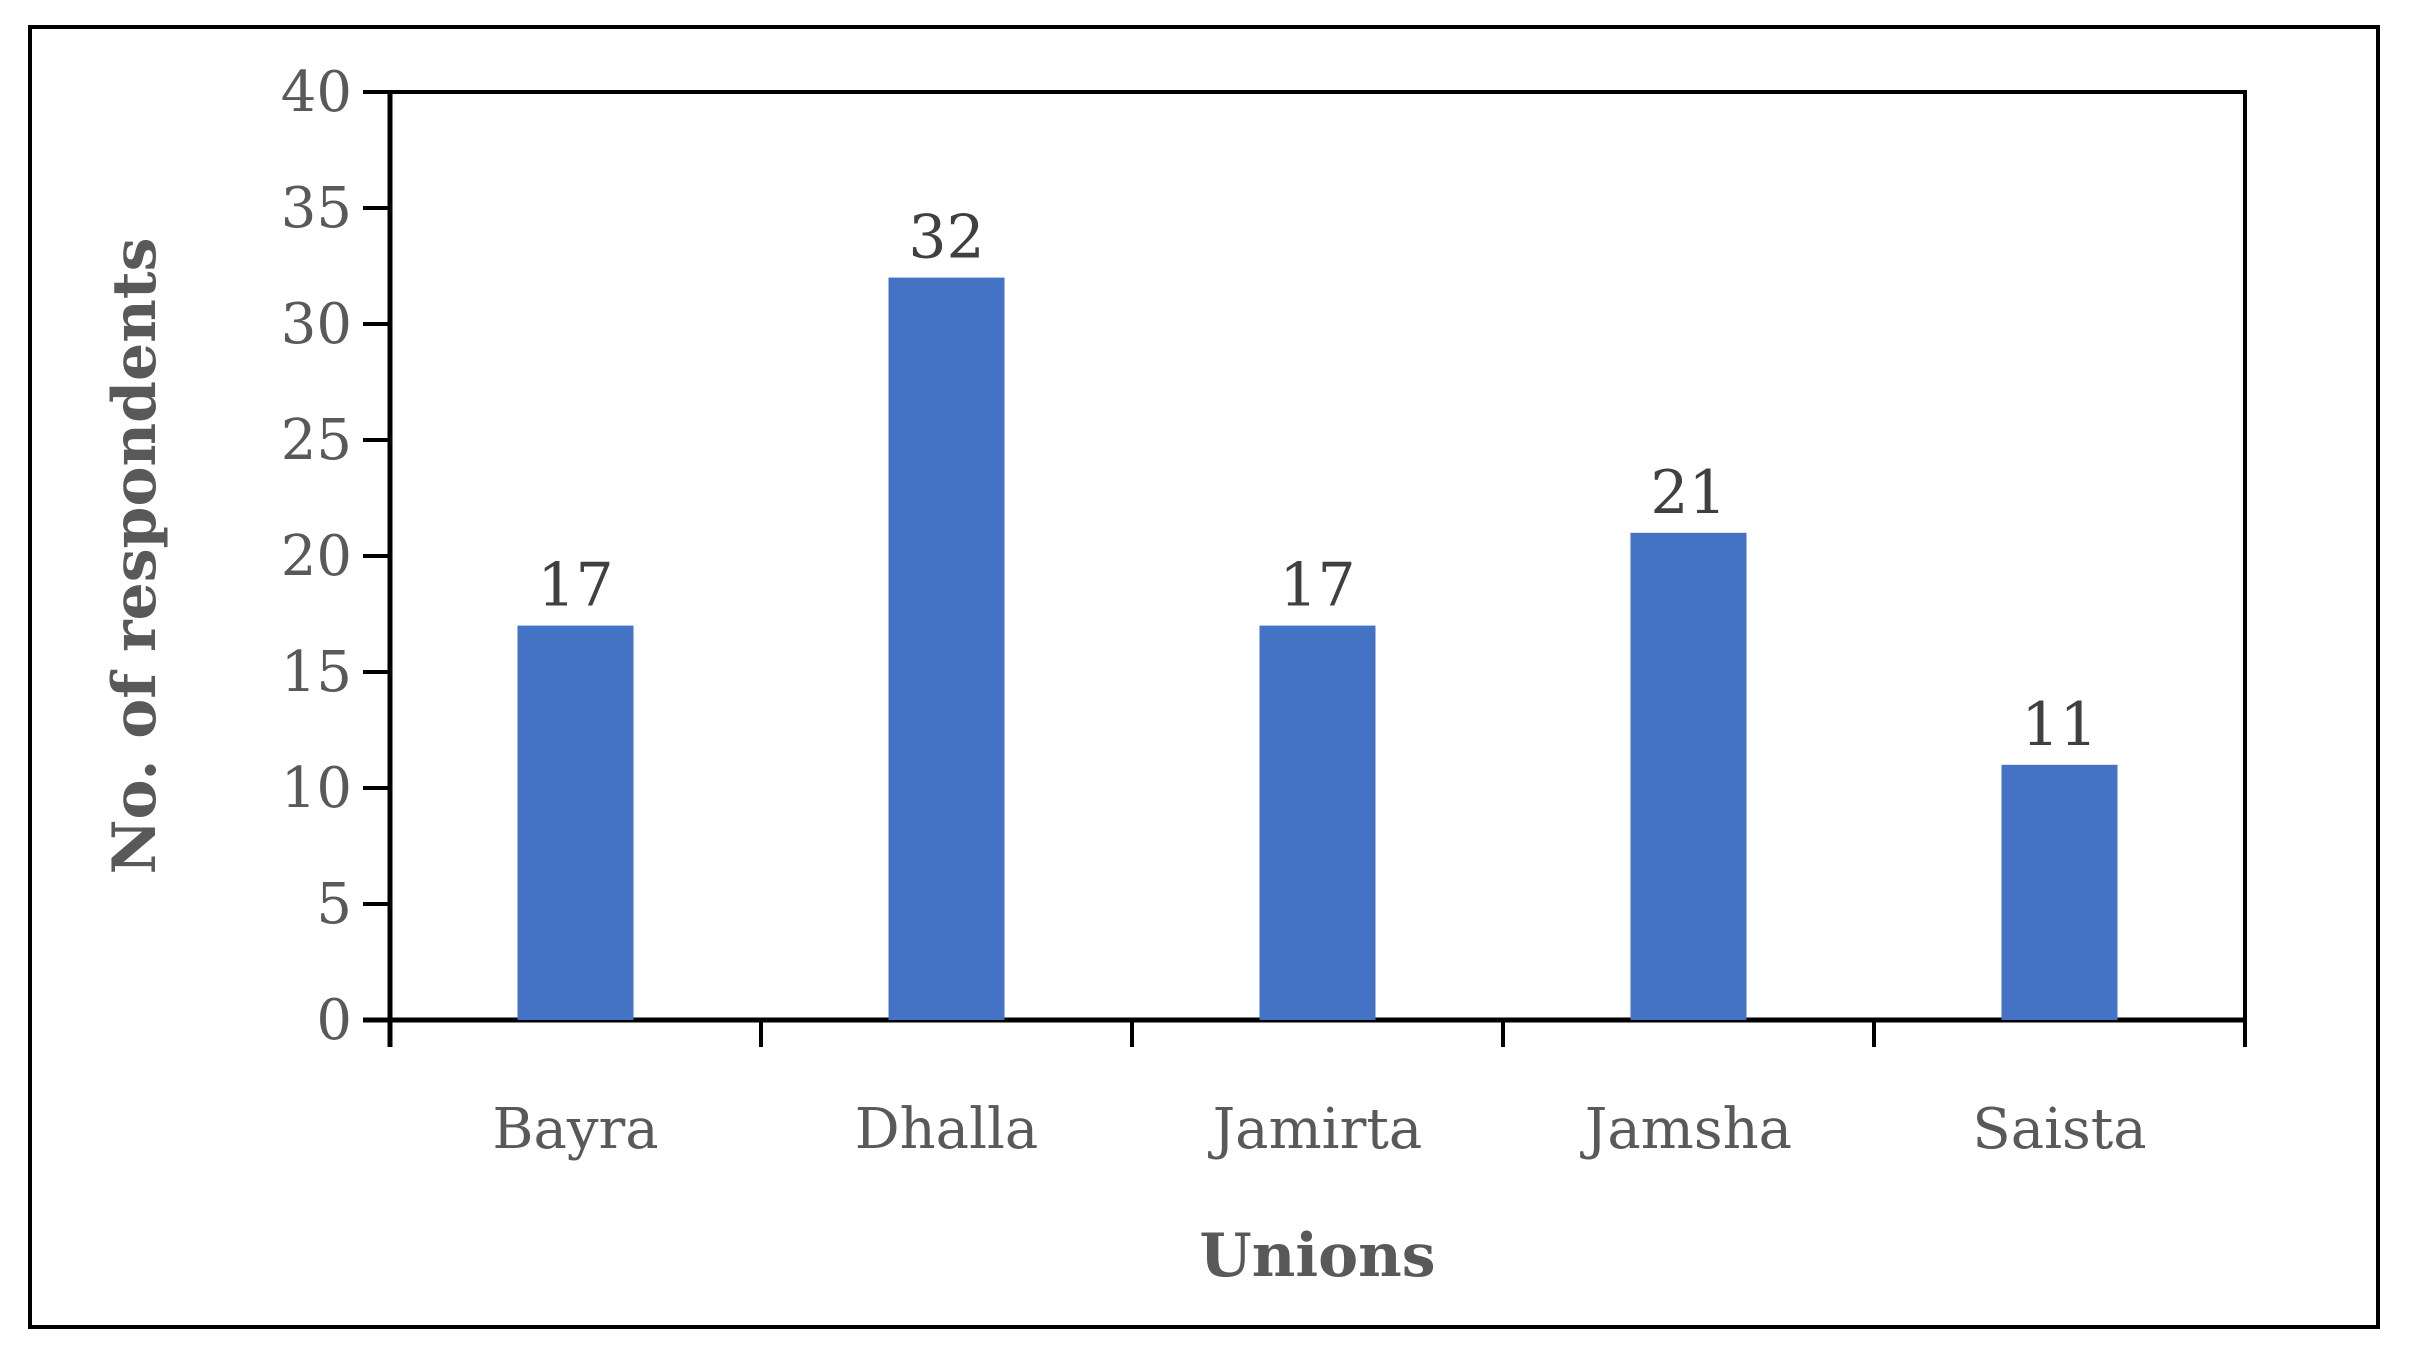 Image resolution: width=2411 pixels, height=1364 pixels. Describe the element at coordinates (1688, 493) in the screenshot. I see `data-label: 21` at that location.